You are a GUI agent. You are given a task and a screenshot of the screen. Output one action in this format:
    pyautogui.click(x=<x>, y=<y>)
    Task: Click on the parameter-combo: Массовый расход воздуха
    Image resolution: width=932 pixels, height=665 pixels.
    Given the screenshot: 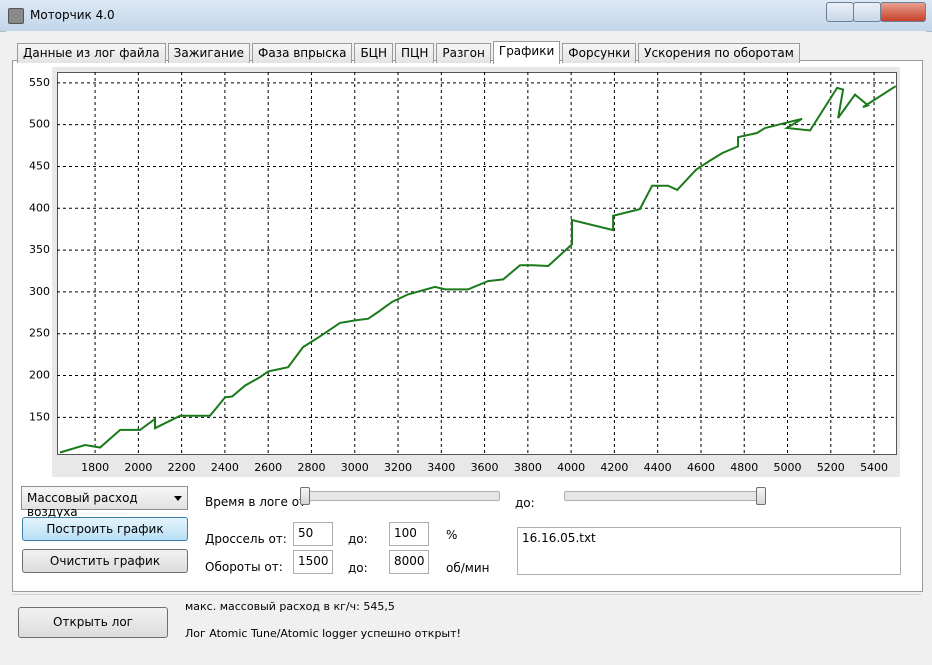 What is the action you would take?
    pyautogui.click(x=104, y=502)
    